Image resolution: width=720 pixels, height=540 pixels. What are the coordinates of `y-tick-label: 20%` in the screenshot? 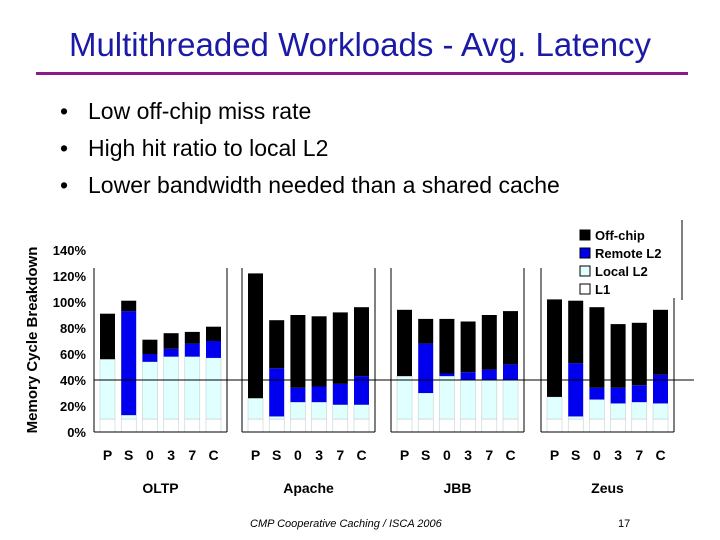 It's located at (73, 406).